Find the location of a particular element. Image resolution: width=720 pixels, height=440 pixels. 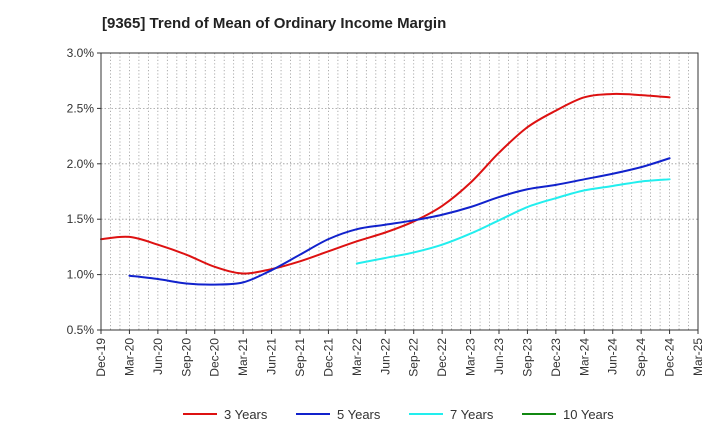

x-tick-label: Mar-21 is located at coordinates (243, 357).